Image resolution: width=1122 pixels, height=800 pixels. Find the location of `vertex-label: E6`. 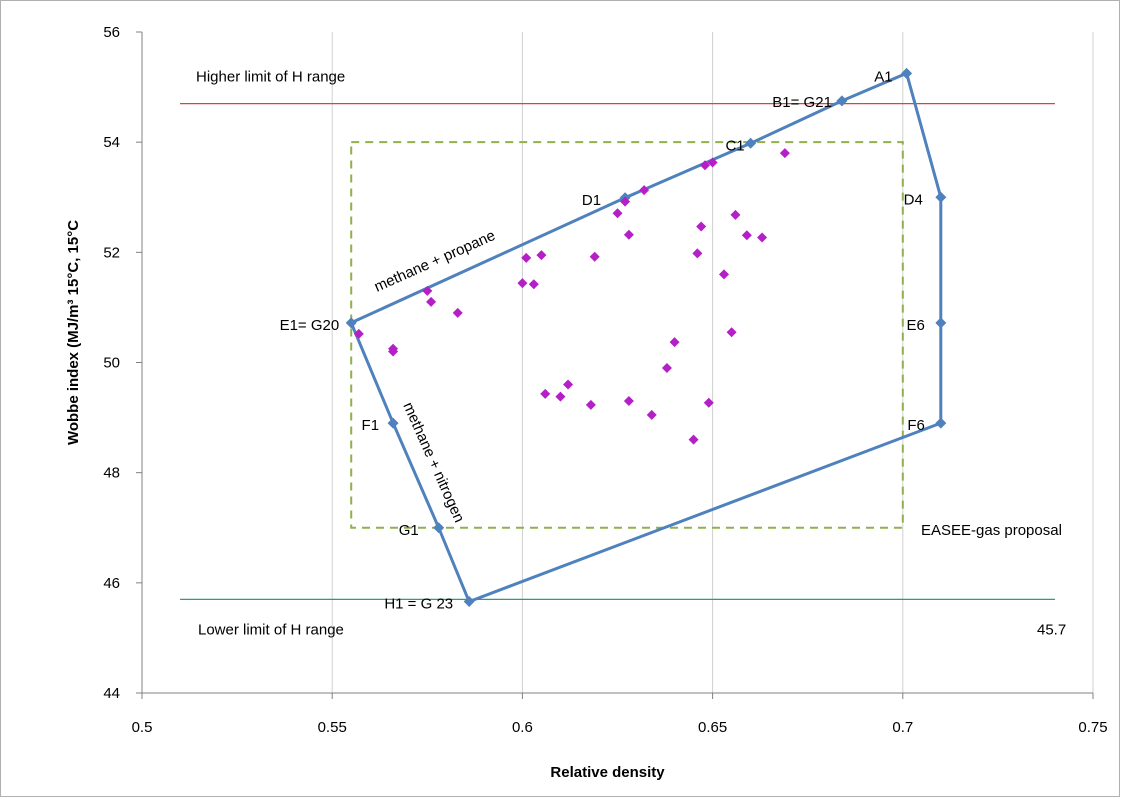

vertex-label: E6 is located at coordinates (915, 325).